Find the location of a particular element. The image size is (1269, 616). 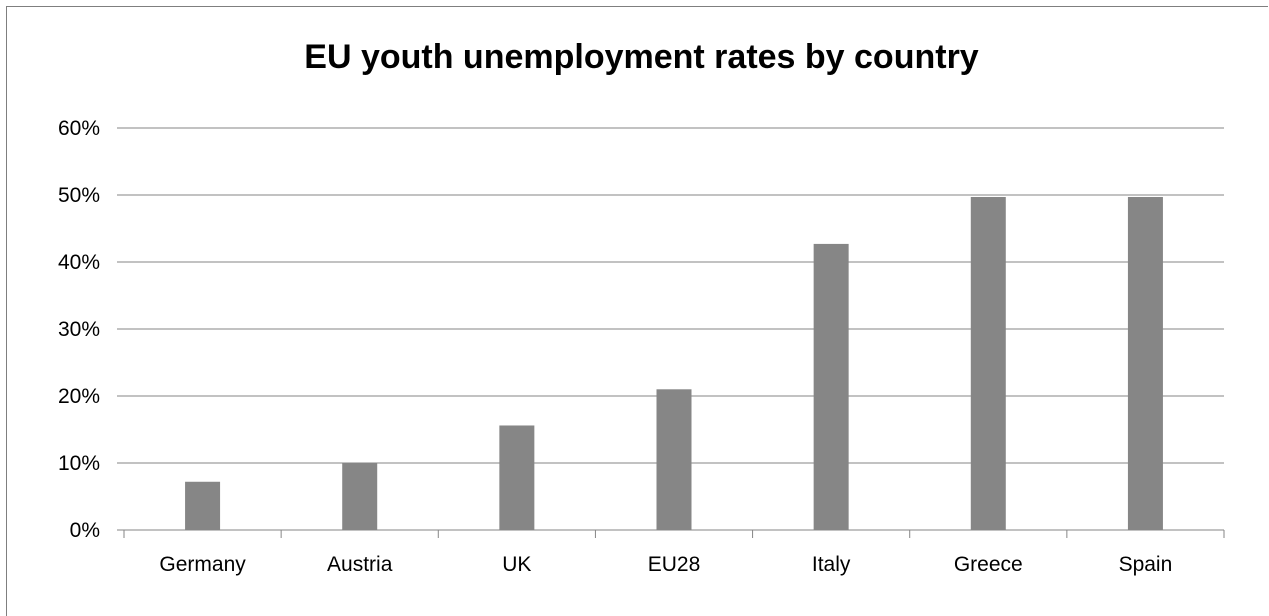

y-tick-label: 40% is located at coordinates (79, 262).